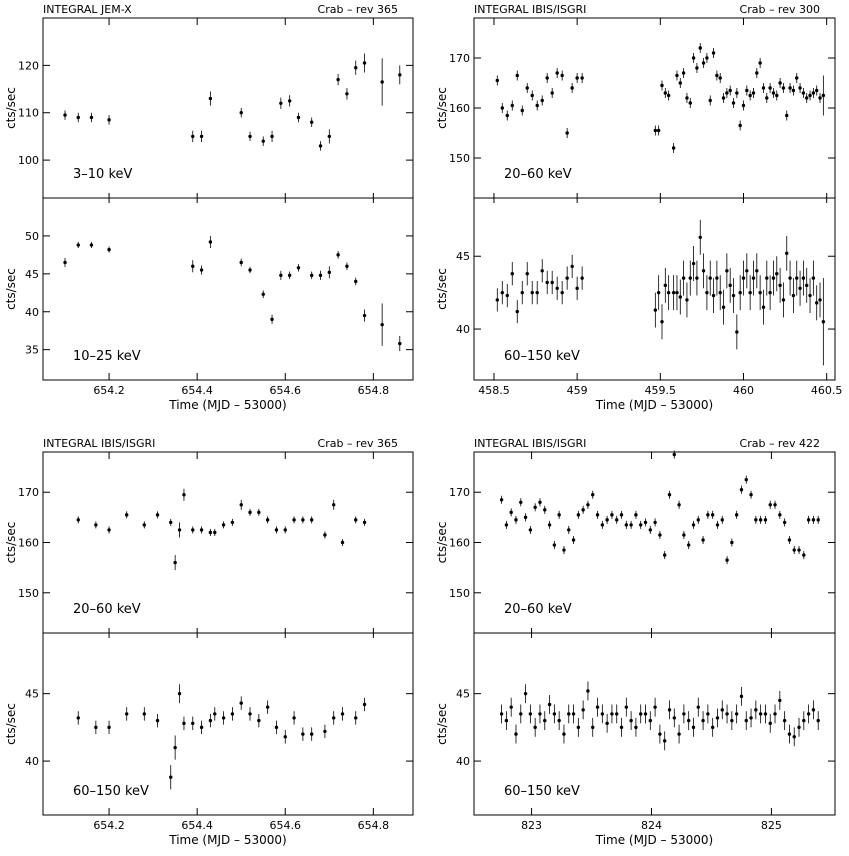  I want to click on y-tick-label: 40, so click(32, 761).